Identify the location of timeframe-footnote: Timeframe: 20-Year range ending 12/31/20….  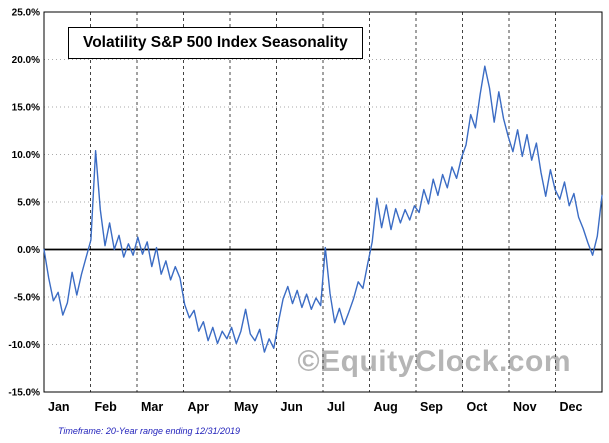
(149, 431).